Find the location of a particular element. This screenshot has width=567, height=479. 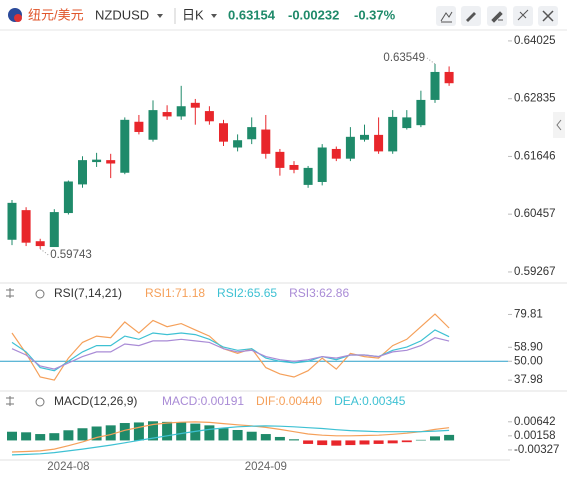

toolbar is located at coordinates (497, 16).